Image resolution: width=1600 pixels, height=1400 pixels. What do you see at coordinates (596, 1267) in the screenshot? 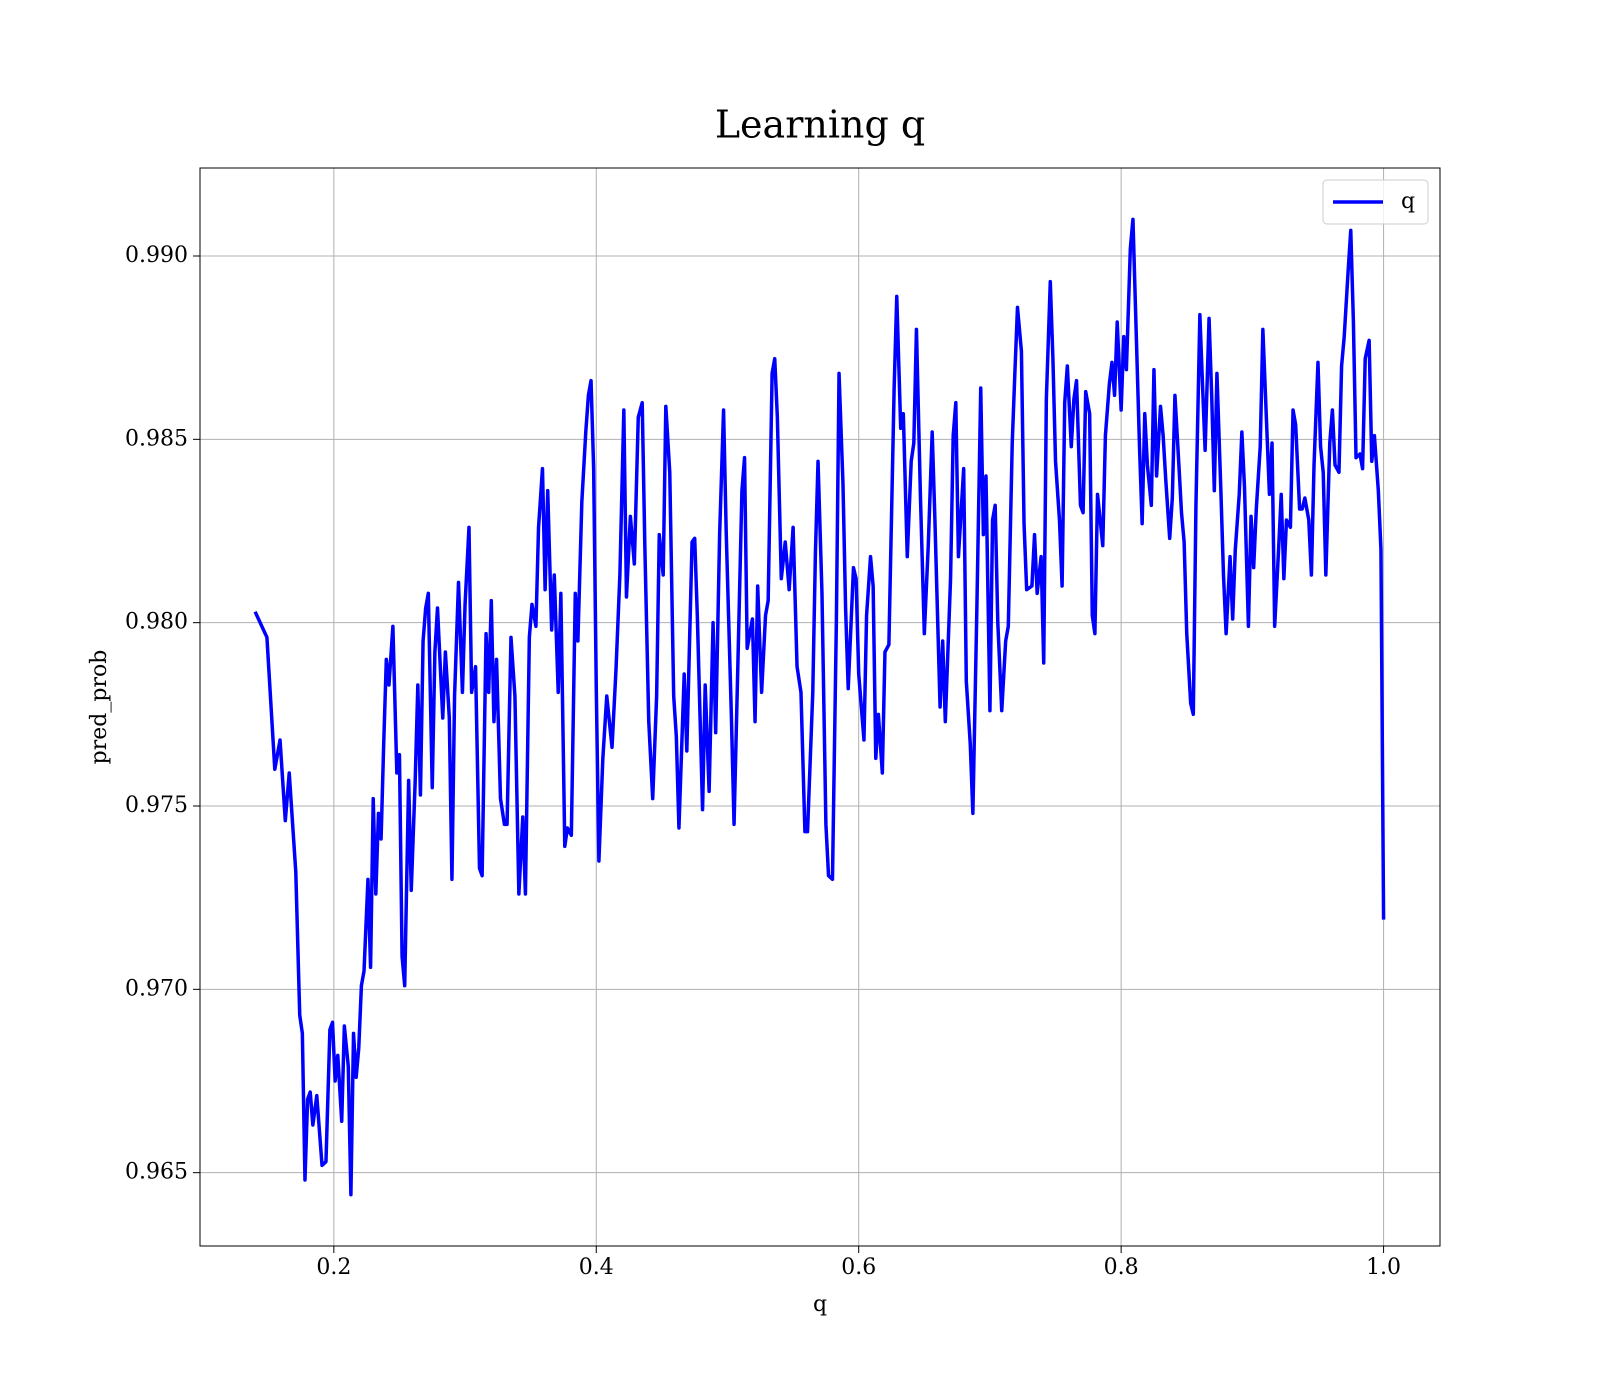
I see `x-tick-label: 0.4` at bounding box center [596, 1267].